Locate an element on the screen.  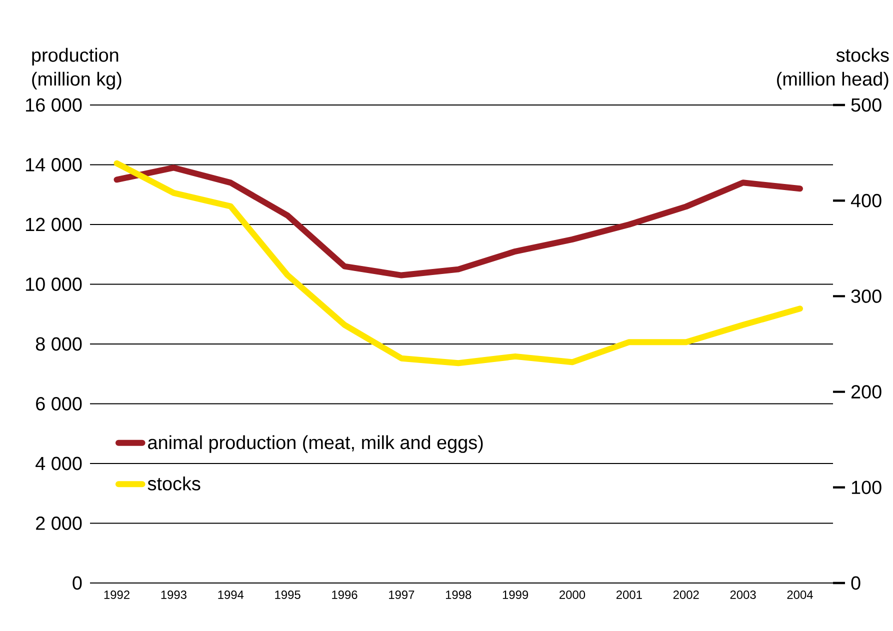
legend-label: stocks is located at coordinates (174, 483).